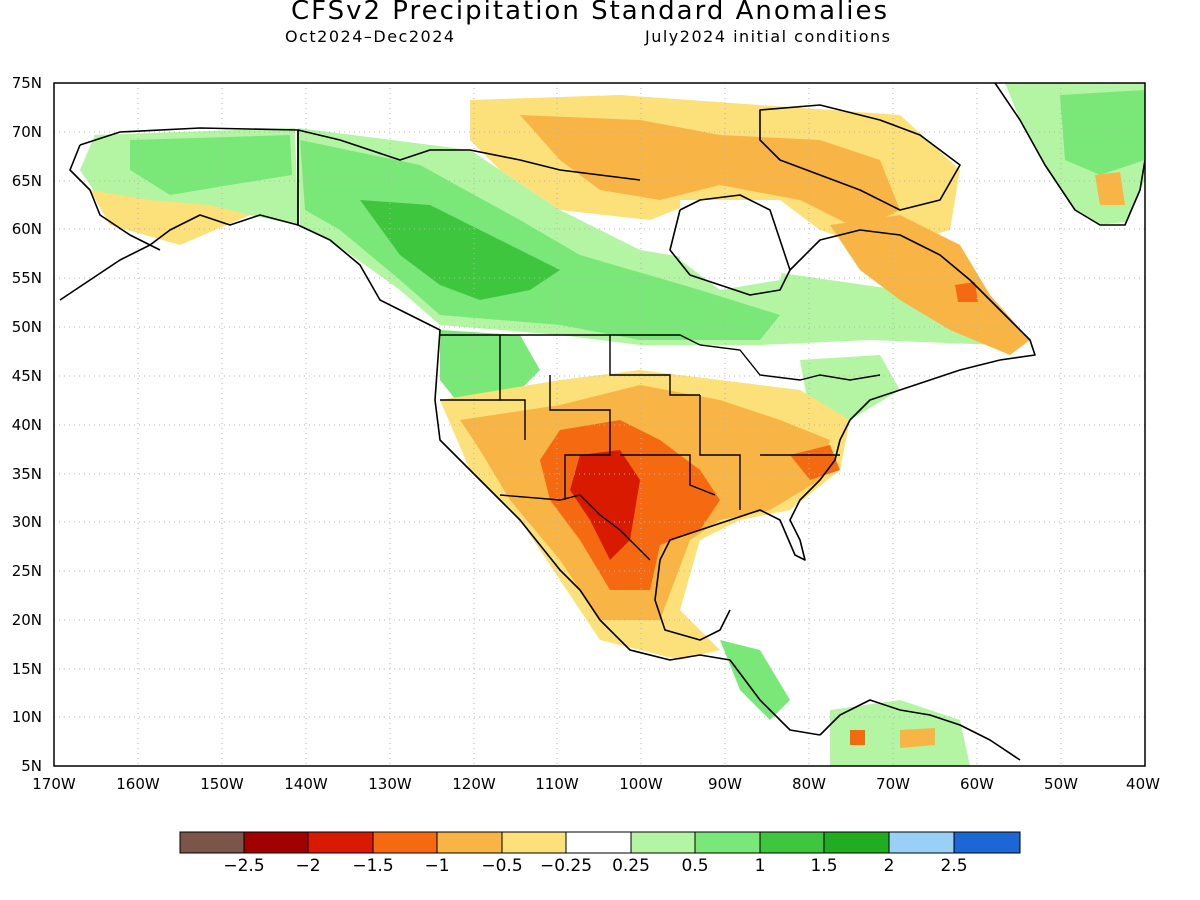 The width and height of the screenshot is (1200, 900). Describe the element at coordinates (26, 132) in the screenshot. I see `lat-label: 70N` at that location.